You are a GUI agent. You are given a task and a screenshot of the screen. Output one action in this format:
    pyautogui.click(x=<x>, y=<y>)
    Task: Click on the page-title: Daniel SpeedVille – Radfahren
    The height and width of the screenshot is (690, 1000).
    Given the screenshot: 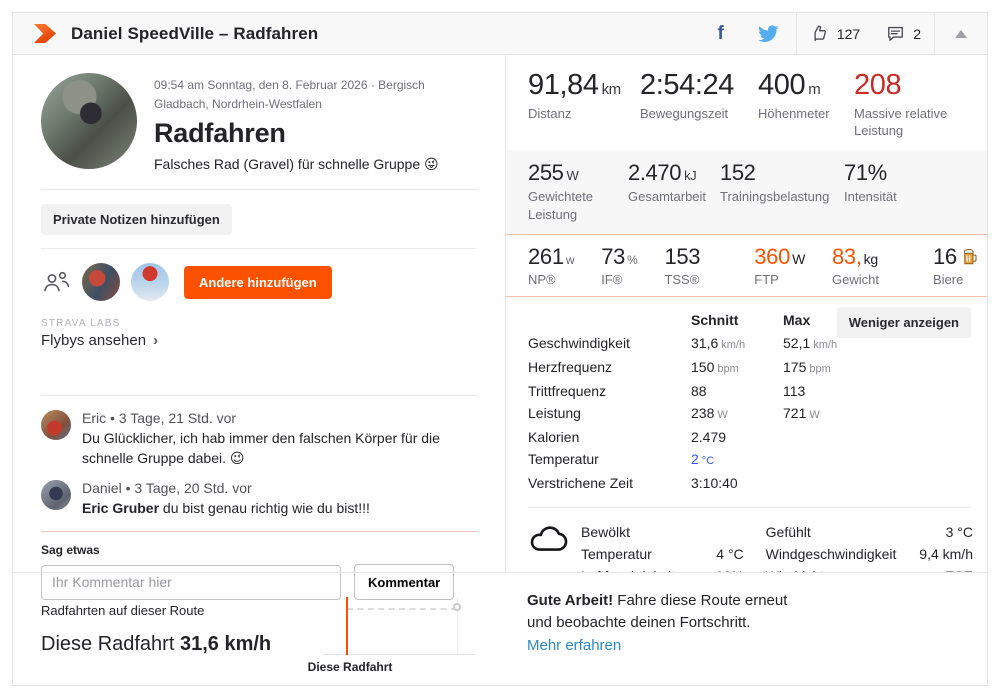 What is the action you would take?
    pyautogui.click(x=195, y=33)
    